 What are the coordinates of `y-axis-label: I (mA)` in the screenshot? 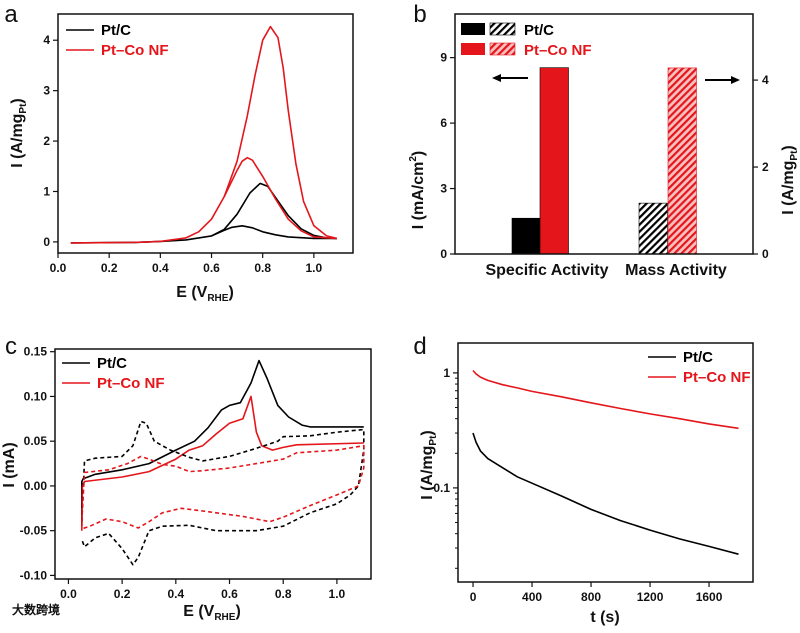 It's located at (9, 464).